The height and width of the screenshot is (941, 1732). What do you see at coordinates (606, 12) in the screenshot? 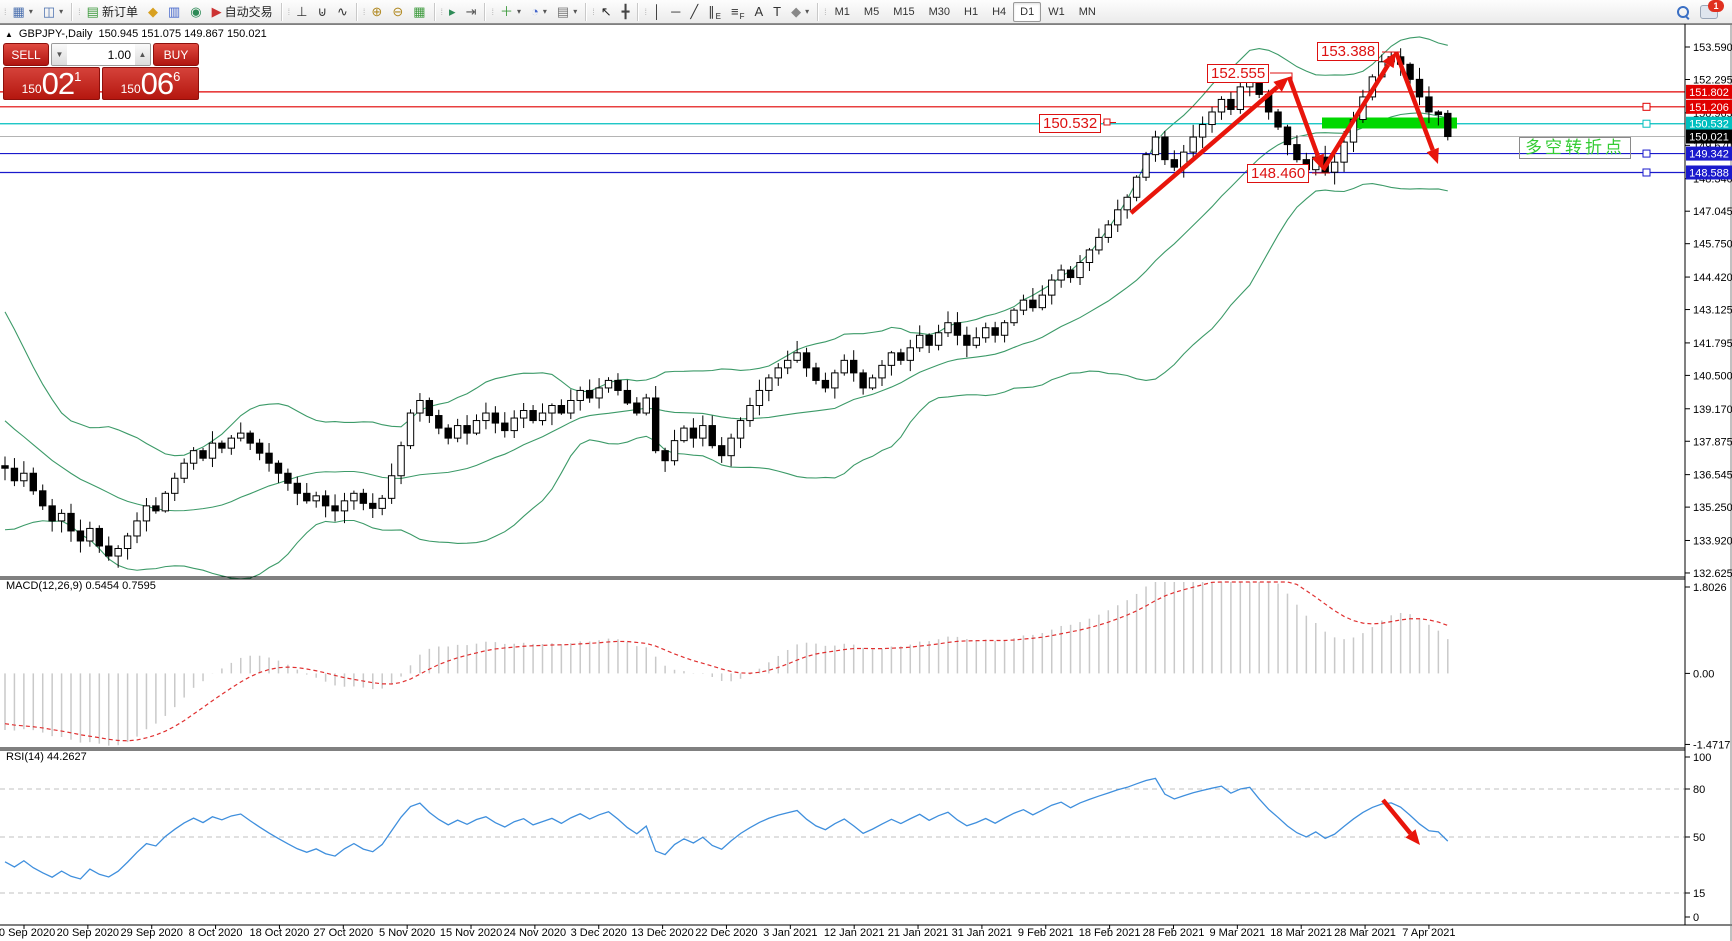
I see `cursor-icon: ↖` at bounding box center [606, 12].